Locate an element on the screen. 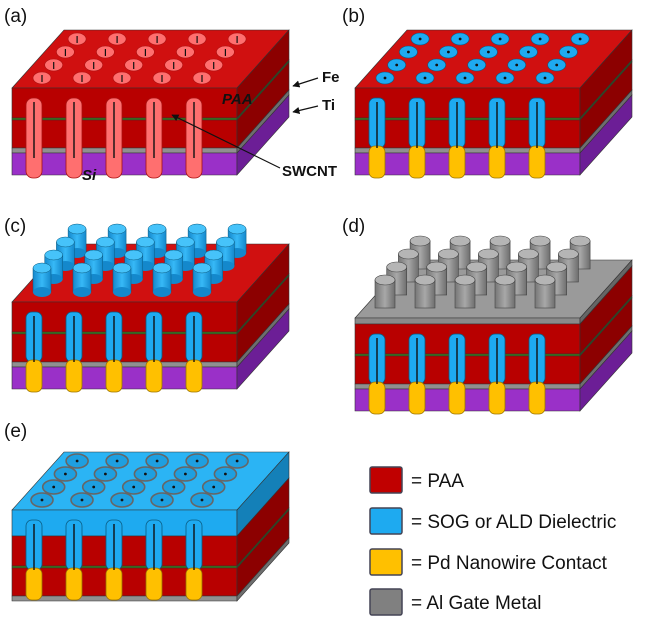 Image resolution: width=645 pixels, height=639 pixels. si-label: Si is located at coordinates (89, 175).